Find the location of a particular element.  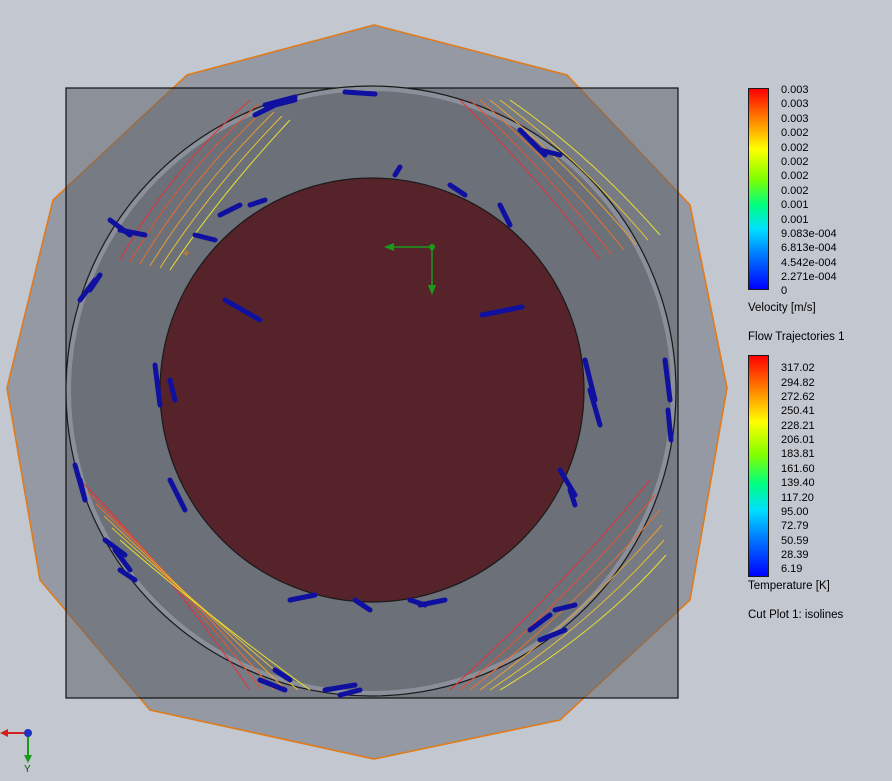

temperature-tick: 50.59 is located at coordinates (795, 541).